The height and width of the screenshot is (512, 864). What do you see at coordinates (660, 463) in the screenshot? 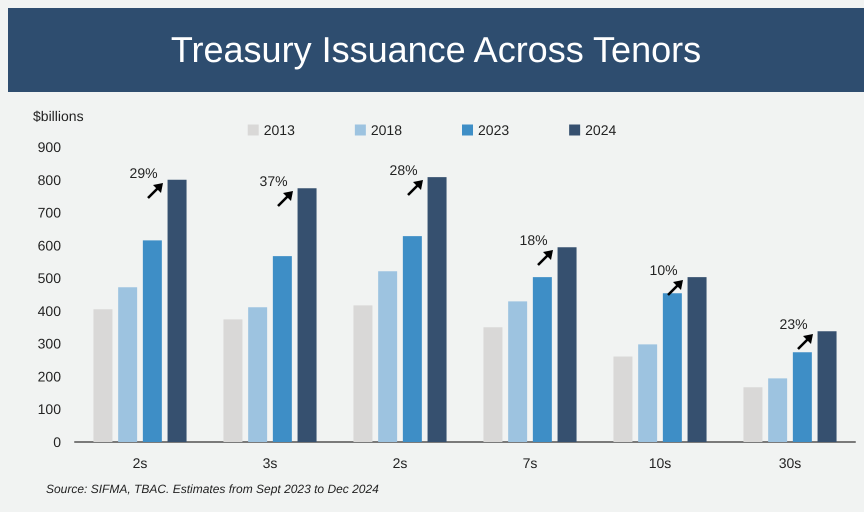
I see `x-tick-label: 10s` at bounding box center [660, 463].